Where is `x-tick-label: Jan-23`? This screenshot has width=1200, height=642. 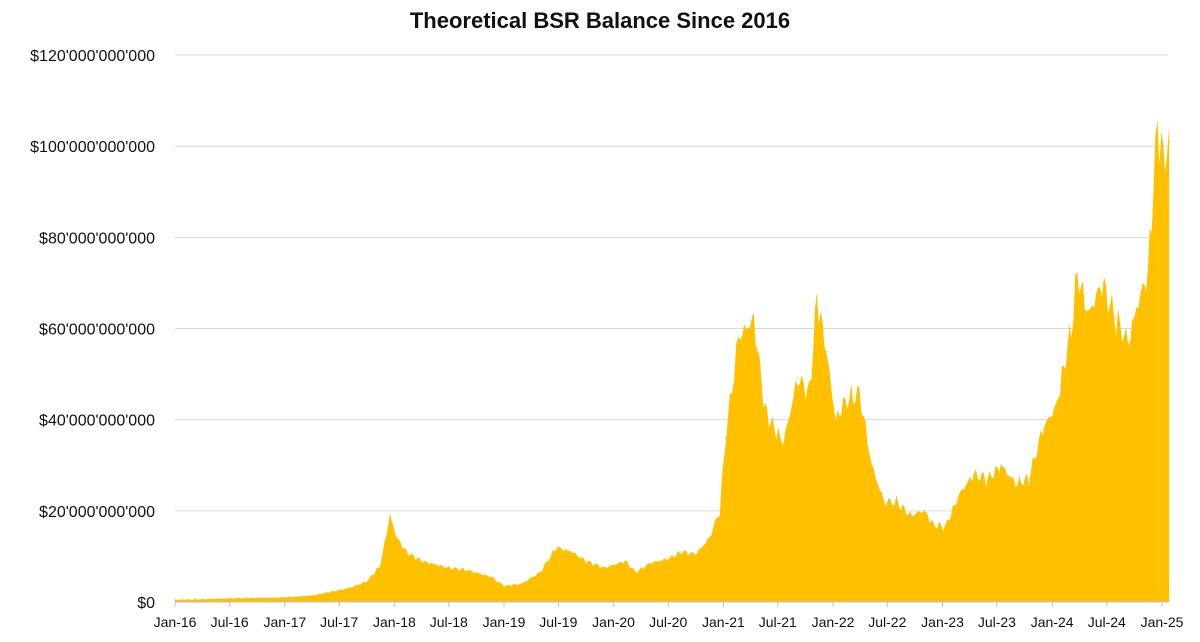
x-tick-label: Jan-23 is located at coordinates (942, 622).